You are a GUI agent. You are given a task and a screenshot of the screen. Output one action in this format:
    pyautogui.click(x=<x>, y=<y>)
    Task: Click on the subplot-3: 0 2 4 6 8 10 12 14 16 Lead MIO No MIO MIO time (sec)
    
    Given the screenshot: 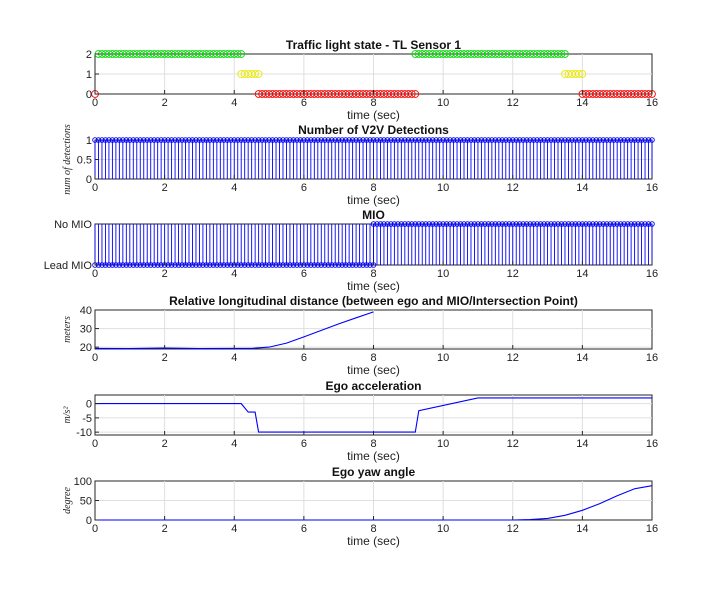 What is the action you would take?
    pyautogui.click(x=351, y=250)
    